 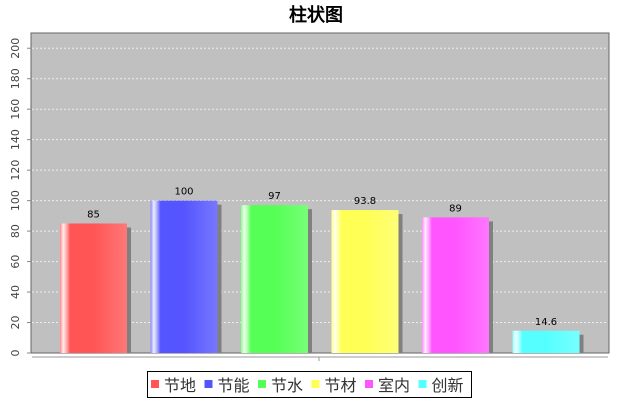 What do you see at coordinates (274, 196) in the screenshot?
I see `data-label: 97` at bounding box center [274, 196].